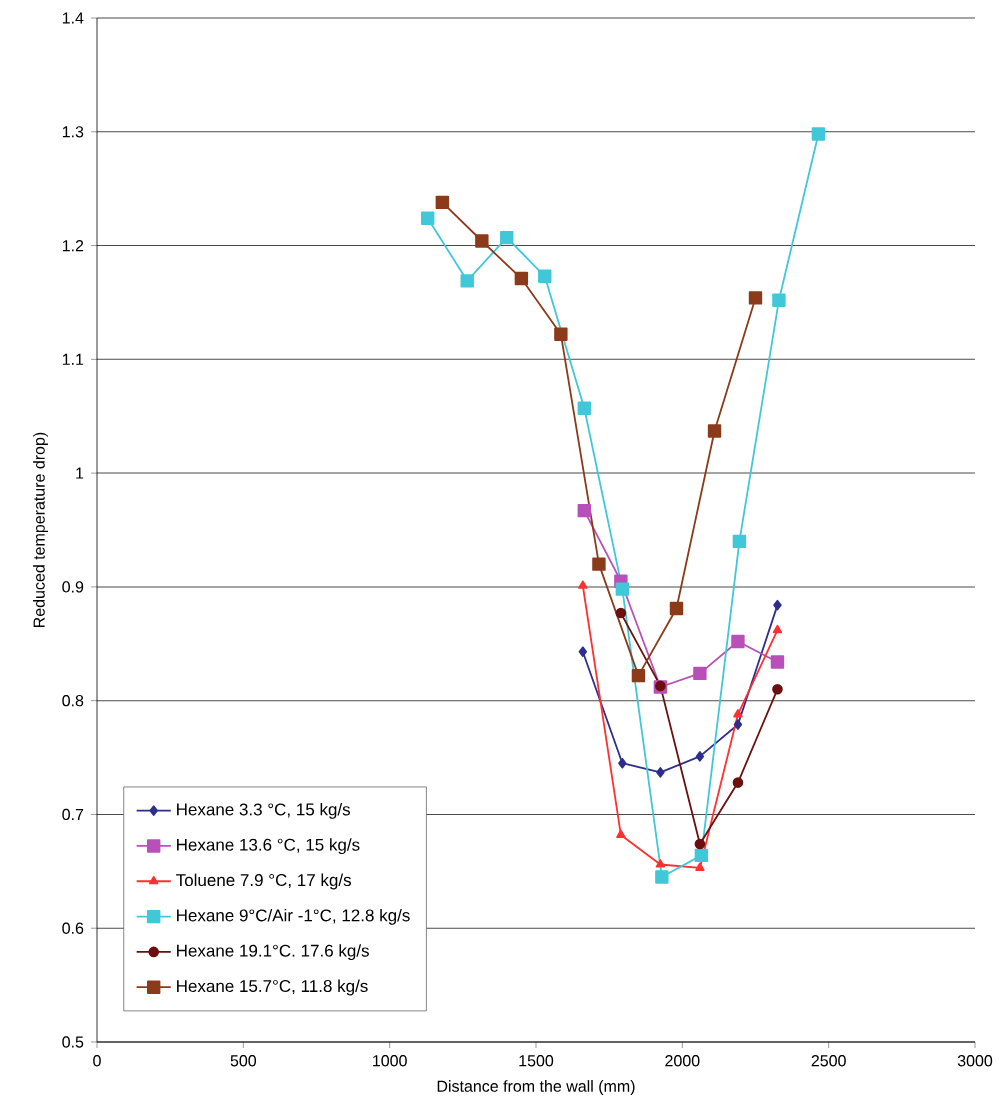 This screenshot has height=1110, width=1005. What do you see at coordinates (73, 701) in the screenshot?
I see `y-tick-label: 0.8` at bounding box center [73, 701].